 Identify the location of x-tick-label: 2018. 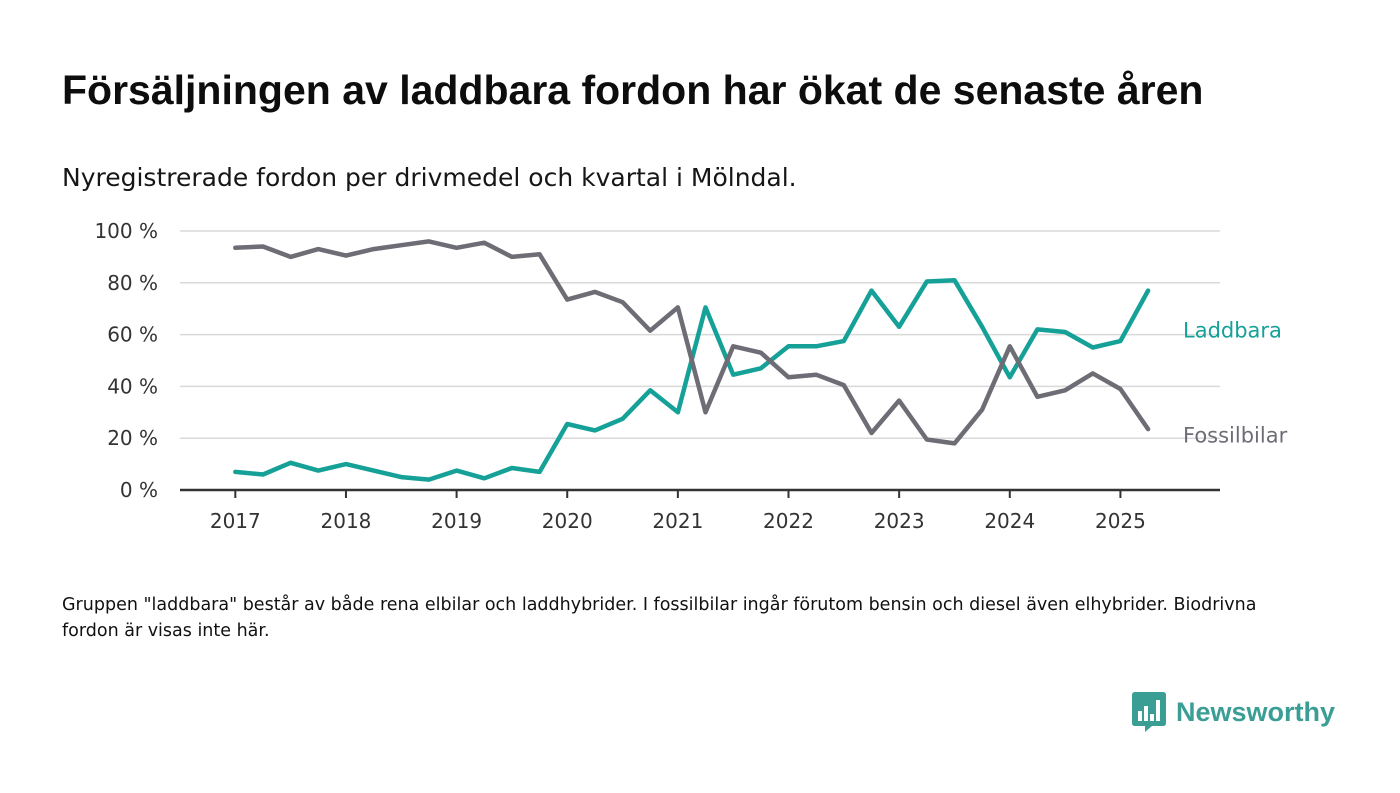
(346, 521).